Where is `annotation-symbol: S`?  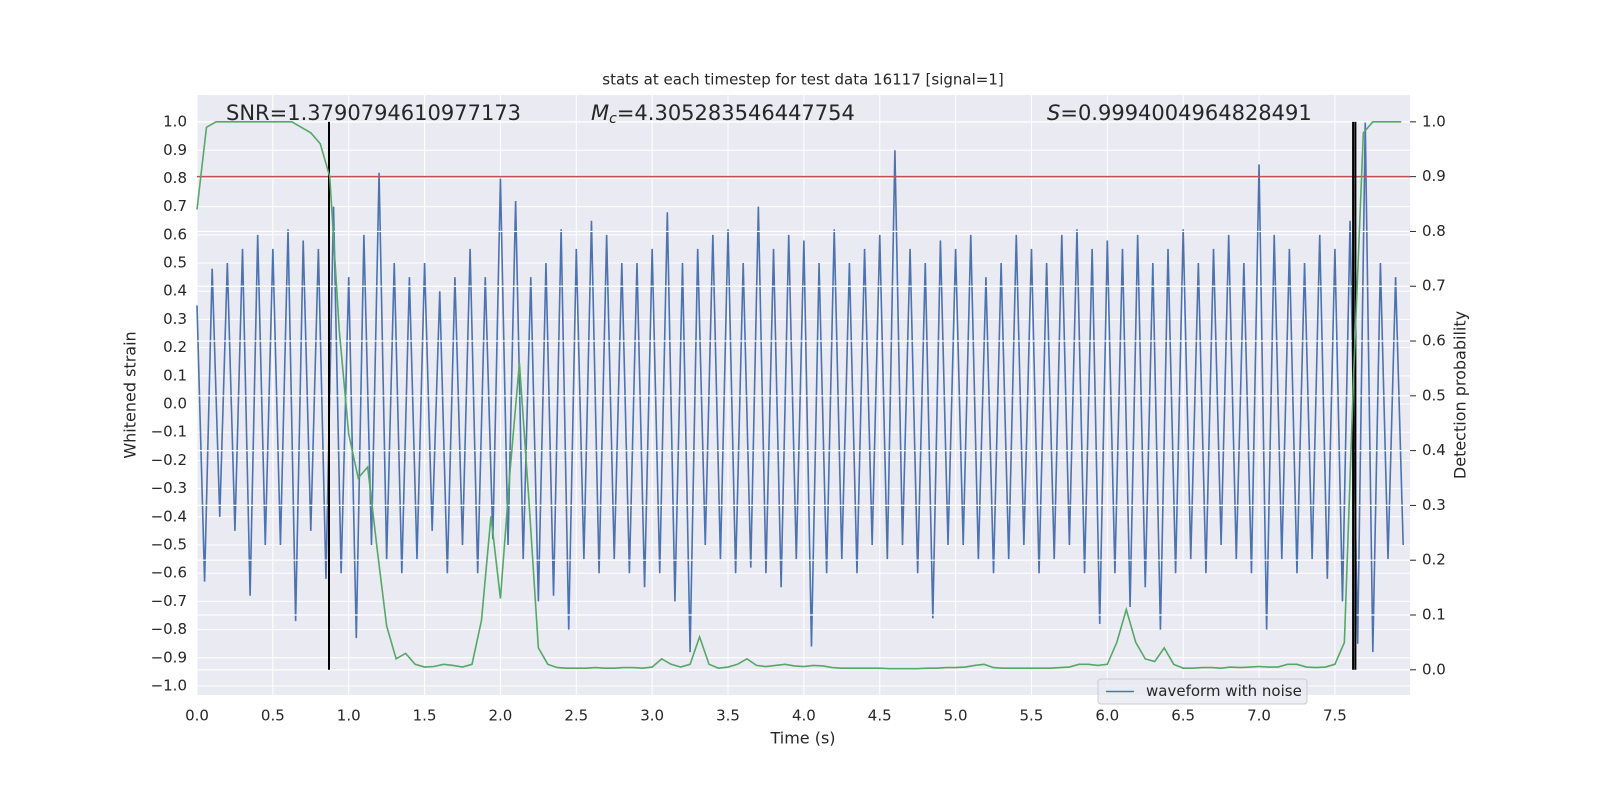
annotation-symbol: S is located at coordinates (1053, 113).